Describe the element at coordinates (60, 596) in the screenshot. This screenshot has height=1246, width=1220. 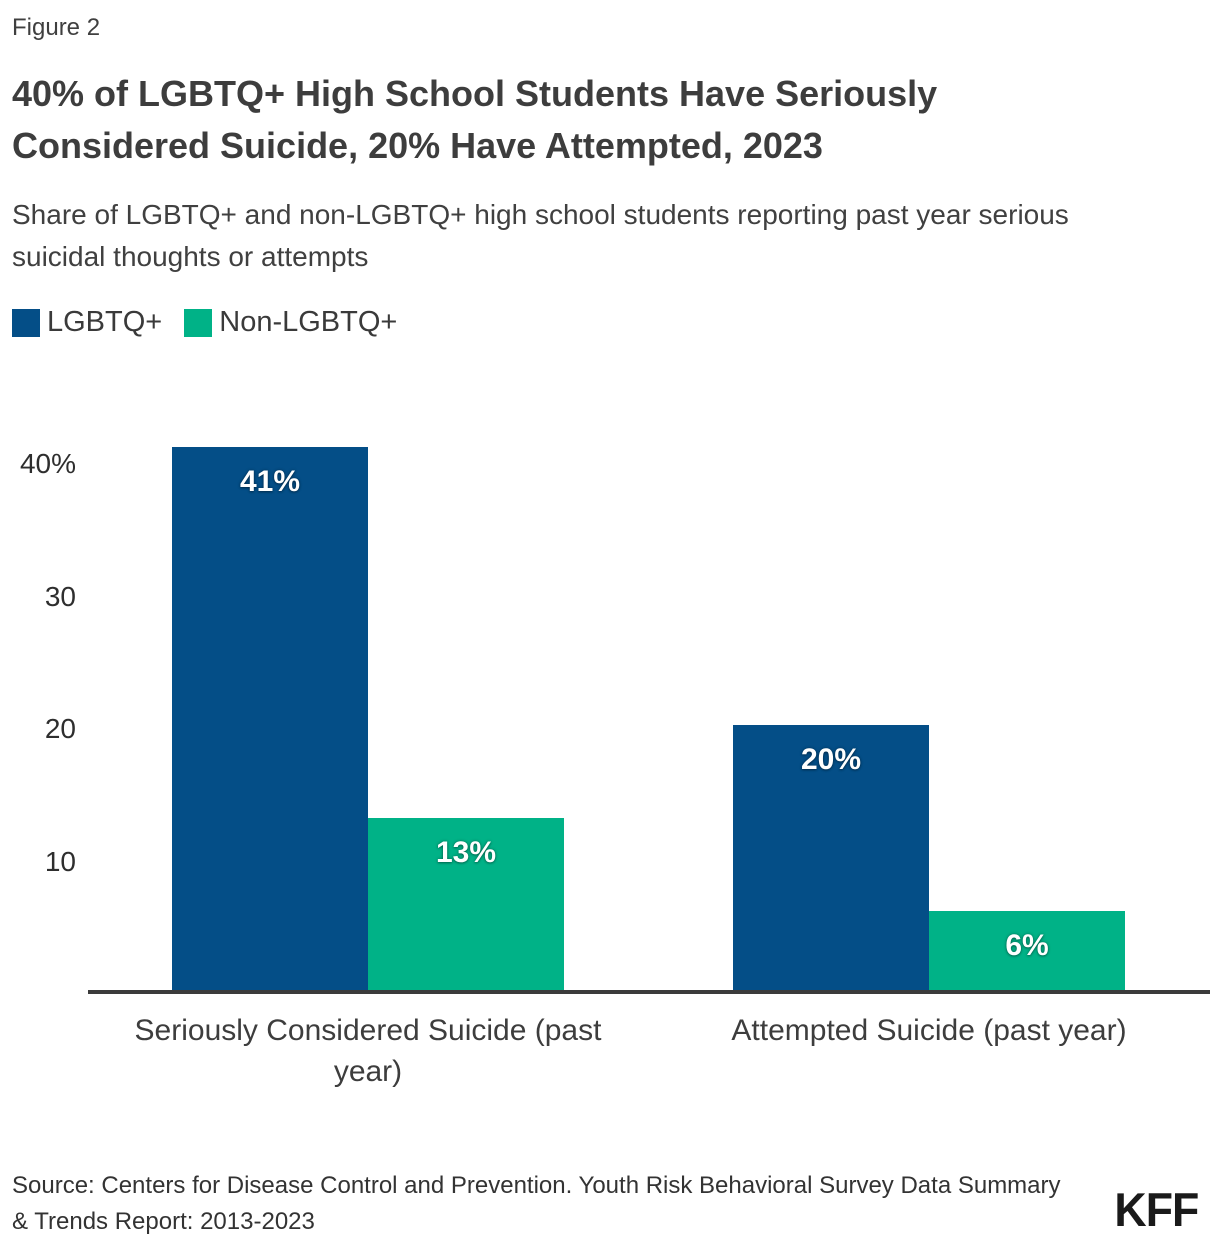
I see `y-axis-tick-label: 30` at that location.